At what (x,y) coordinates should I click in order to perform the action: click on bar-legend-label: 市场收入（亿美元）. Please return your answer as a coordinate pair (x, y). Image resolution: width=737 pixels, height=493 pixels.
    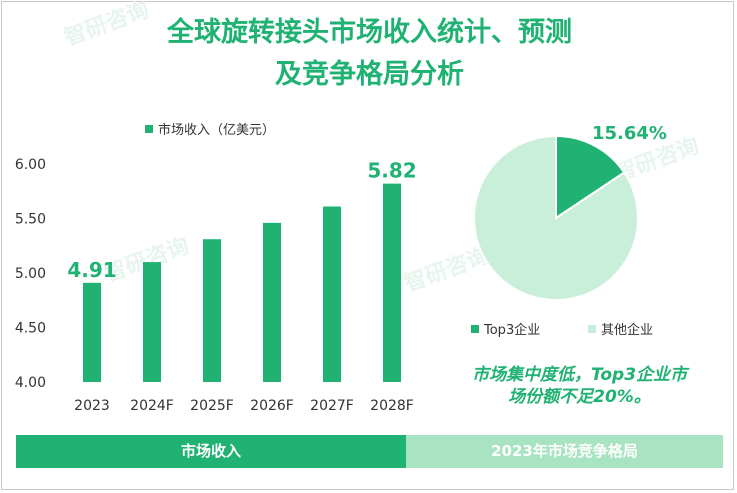
    Looking at the image, I should click on (216, 130).